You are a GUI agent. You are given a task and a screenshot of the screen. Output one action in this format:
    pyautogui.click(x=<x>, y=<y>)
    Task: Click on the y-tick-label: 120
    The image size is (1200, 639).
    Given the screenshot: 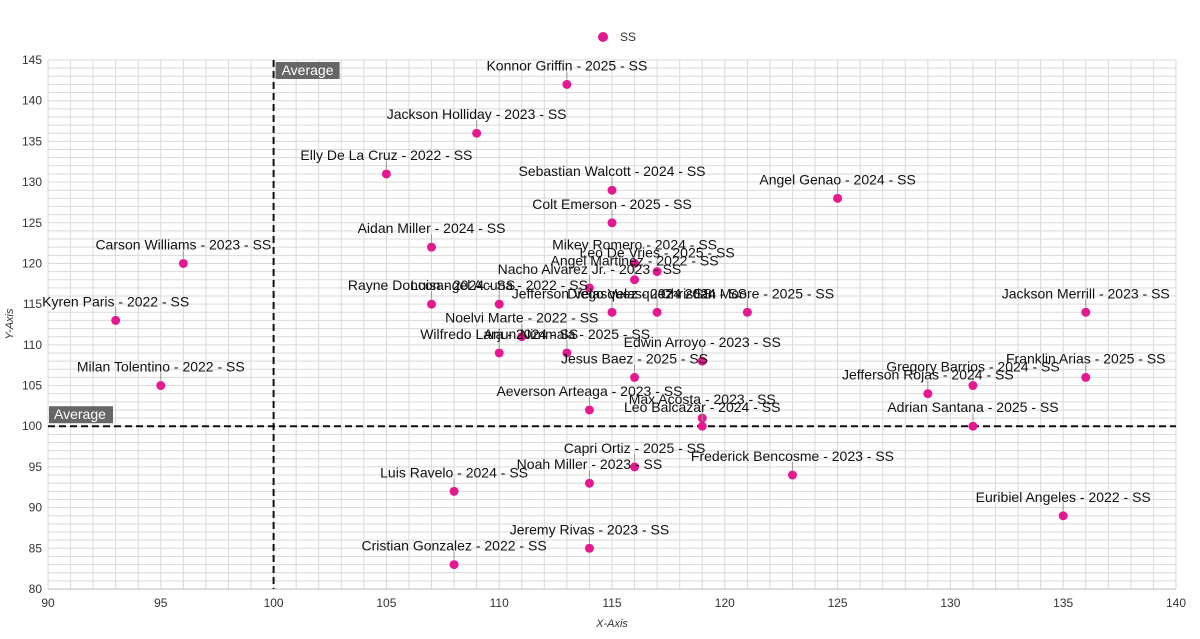 What is the action you would take?
    pyautogui.click(x=32, y=263)
    